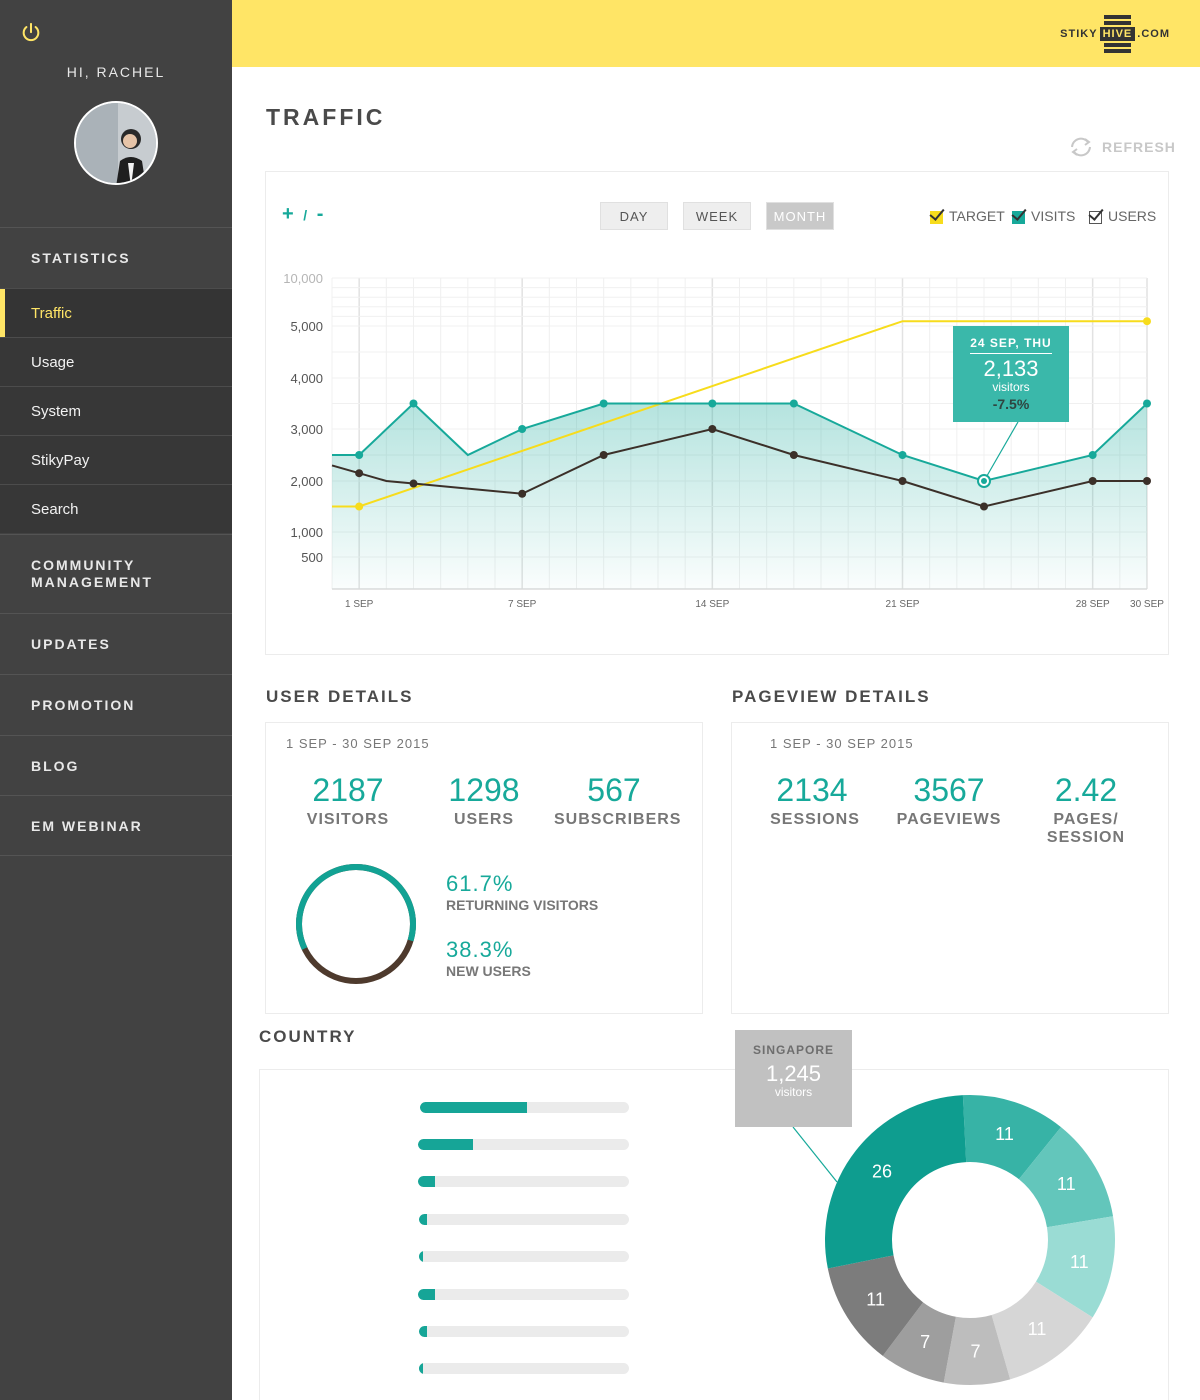 The height and width of the screenshot is (1400, 1200). What do you see at coordinates (815, 1154) in the screenshot?
I see `country-tooltip-pointer` at bounding box center [815, 1154].